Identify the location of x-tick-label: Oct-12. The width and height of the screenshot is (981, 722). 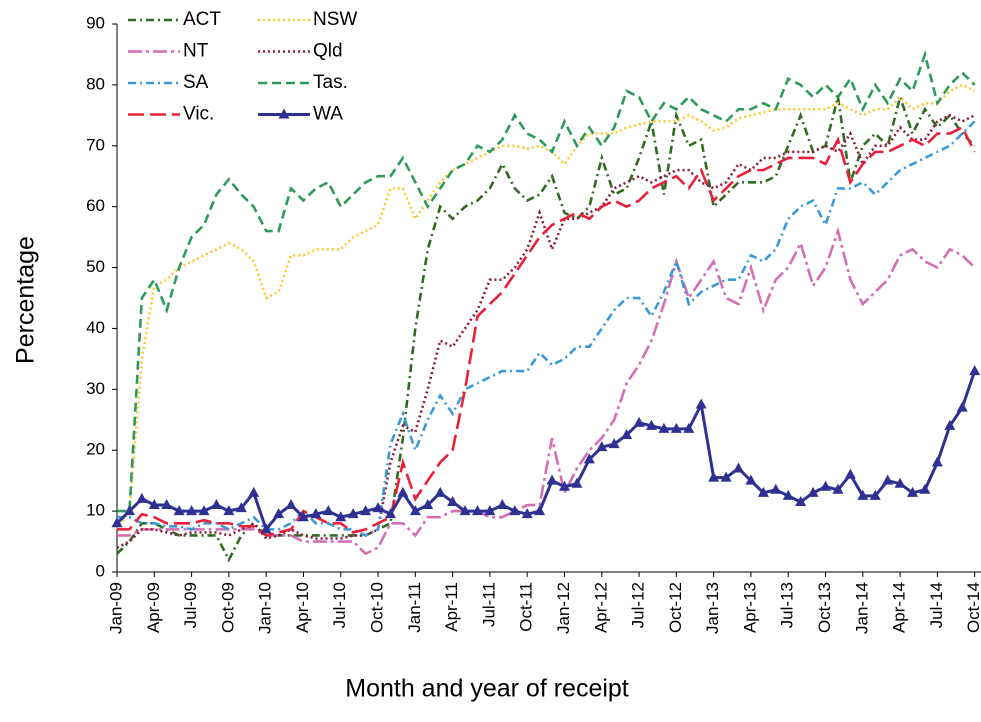
(675, 607).